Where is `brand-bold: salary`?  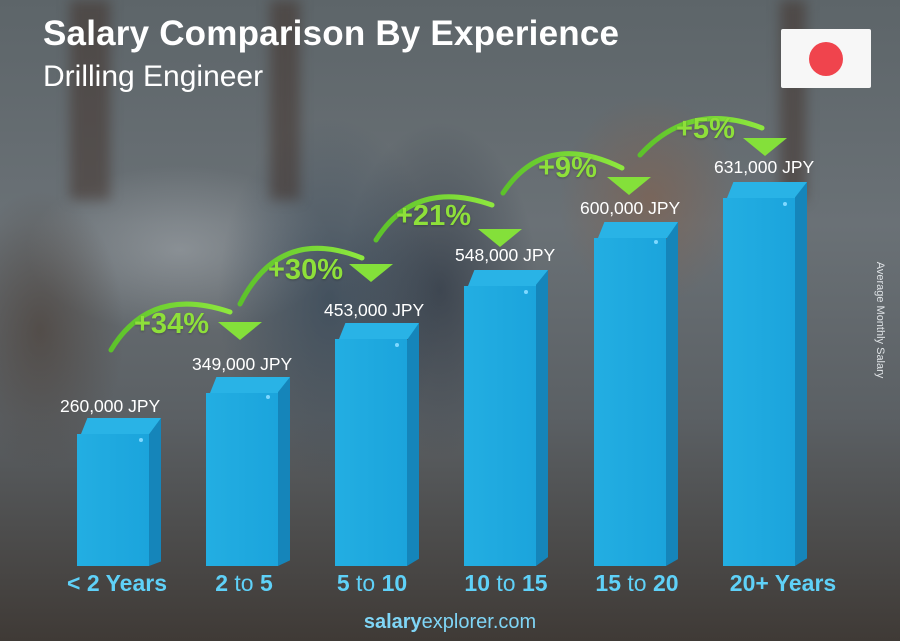
brand-bold: salary is located at coordinates (392, 622).